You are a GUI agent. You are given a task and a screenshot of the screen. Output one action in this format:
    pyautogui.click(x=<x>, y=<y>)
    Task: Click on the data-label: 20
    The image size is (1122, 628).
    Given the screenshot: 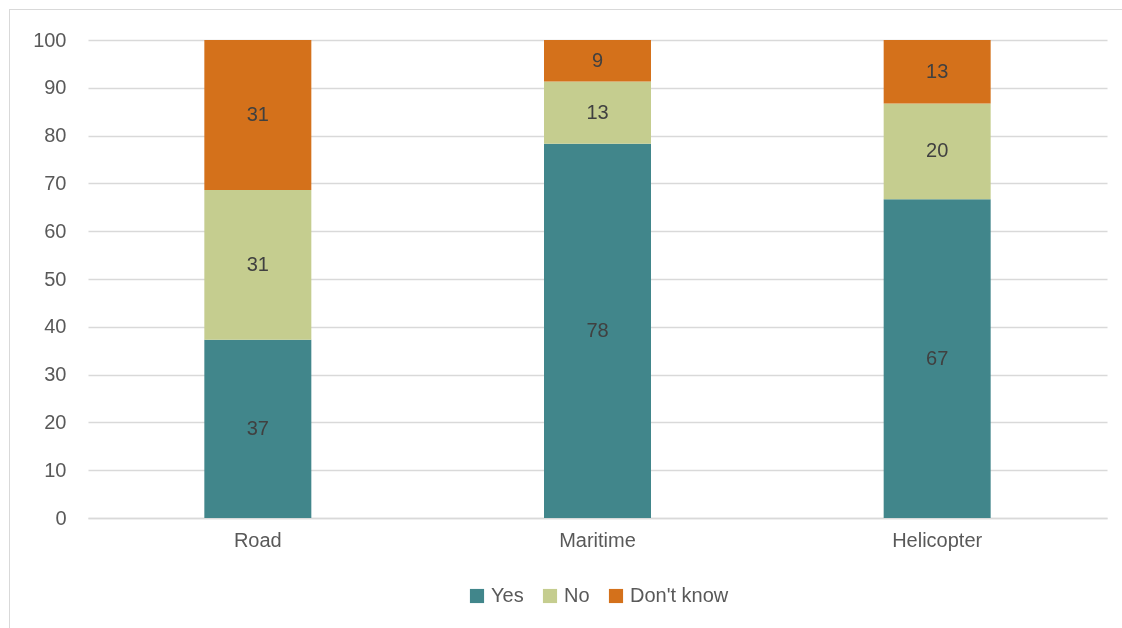 What is the action you would take?
    pyautogui.click(x=937, y=150)
    